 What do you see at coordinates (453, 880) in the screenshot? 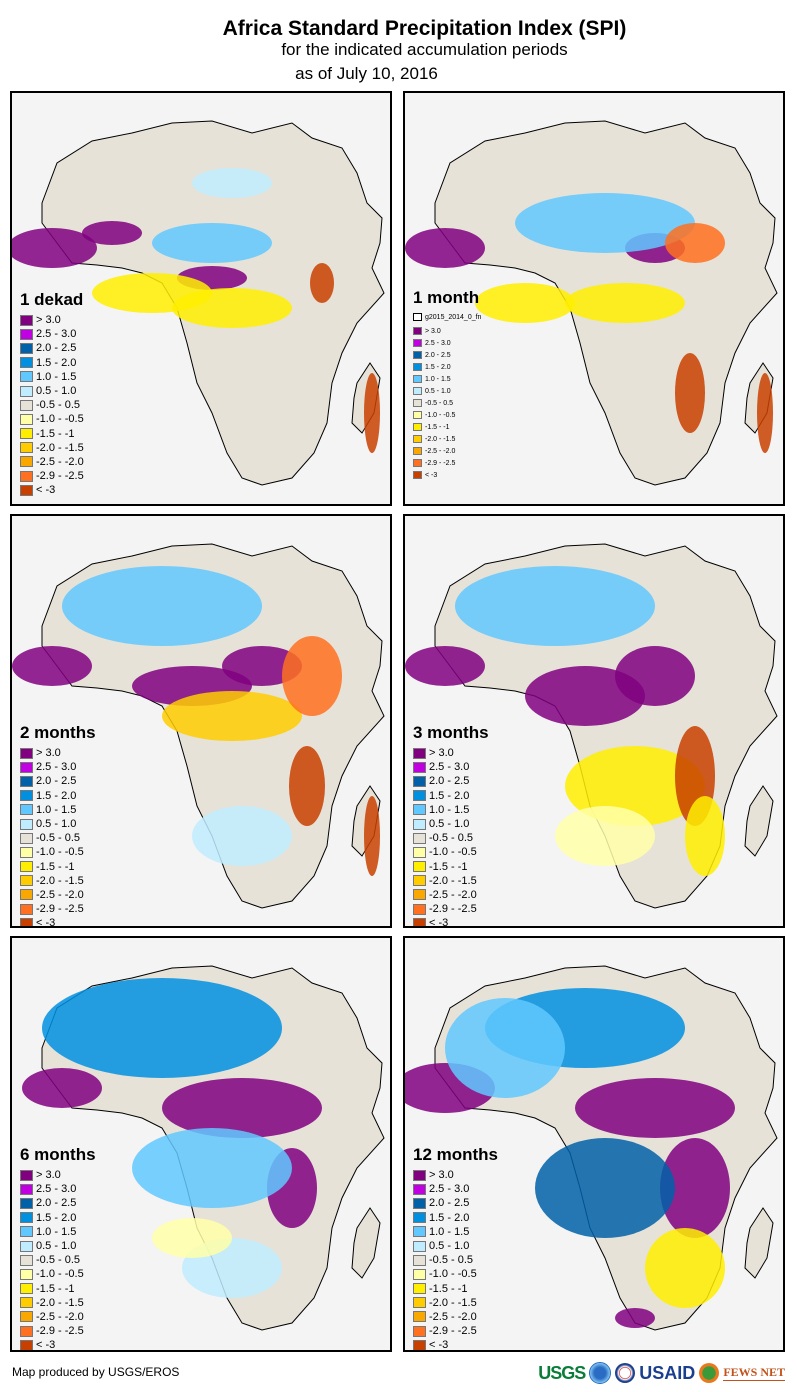
I see `legend-label: -2.0 - -1.5` at bounding box center [453, 880].